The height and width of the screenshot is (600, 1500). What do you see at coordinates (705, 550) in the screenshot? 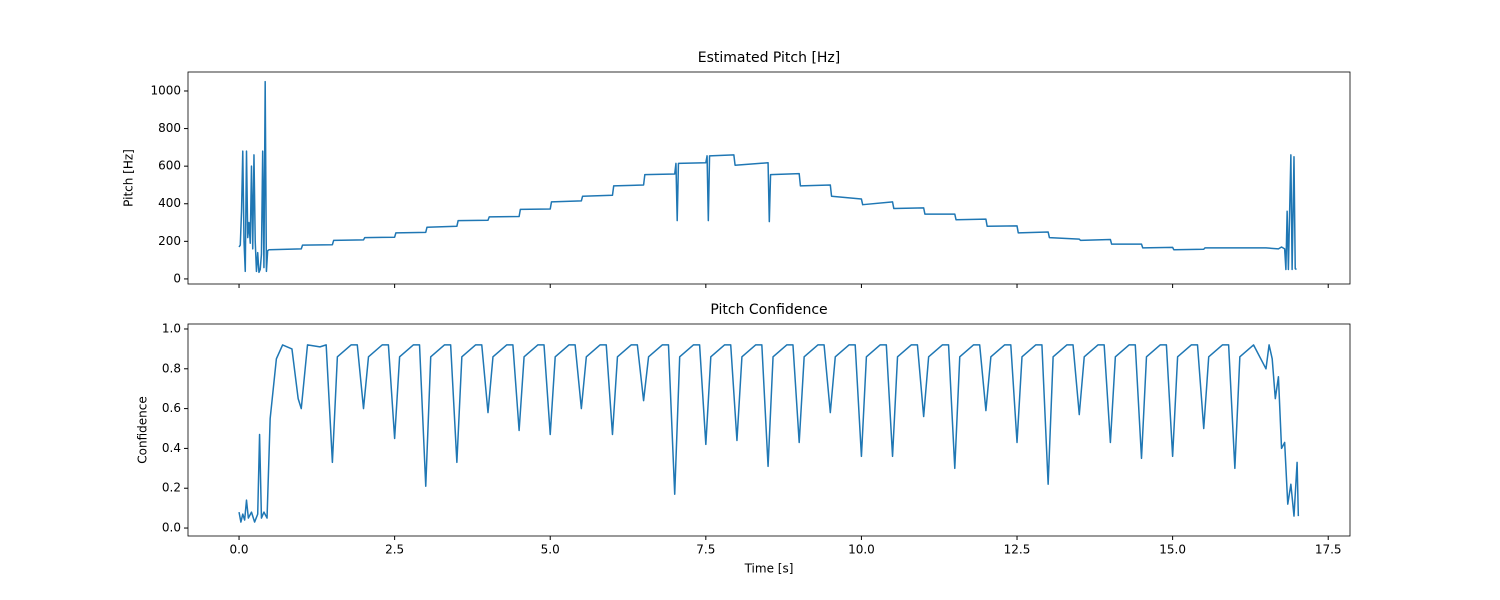
I see `x-tick-label: 7.5` at bounding box center [705, 550].